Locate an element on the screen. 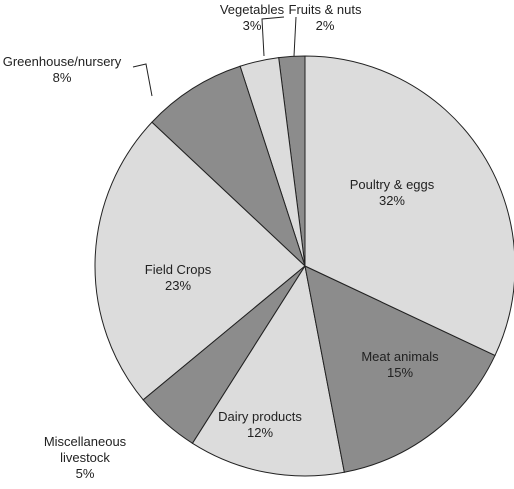 Image resolution: width=514 pixels, height=489 pixels. category-label: Greenhouse/nursery is located at coordinates (62, 61).